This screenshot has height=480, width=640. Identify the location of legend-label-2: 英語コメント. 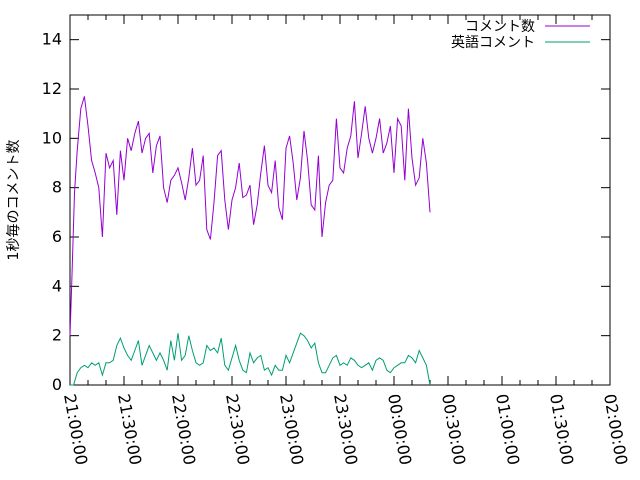
(493, 42).